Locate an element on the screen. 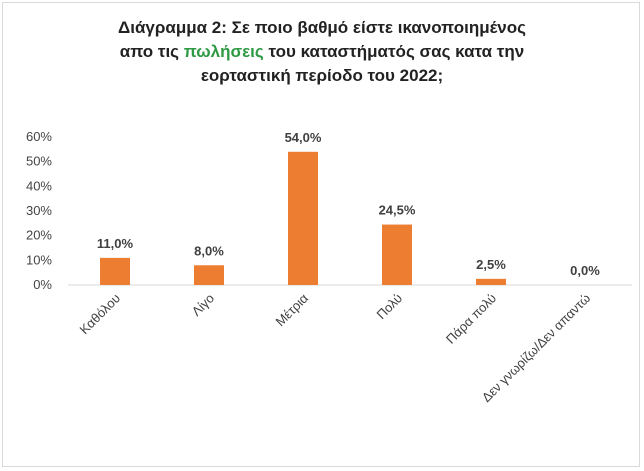 The image size is (644, 471). data-label: 11,0% is located at coordinates (115, 243).